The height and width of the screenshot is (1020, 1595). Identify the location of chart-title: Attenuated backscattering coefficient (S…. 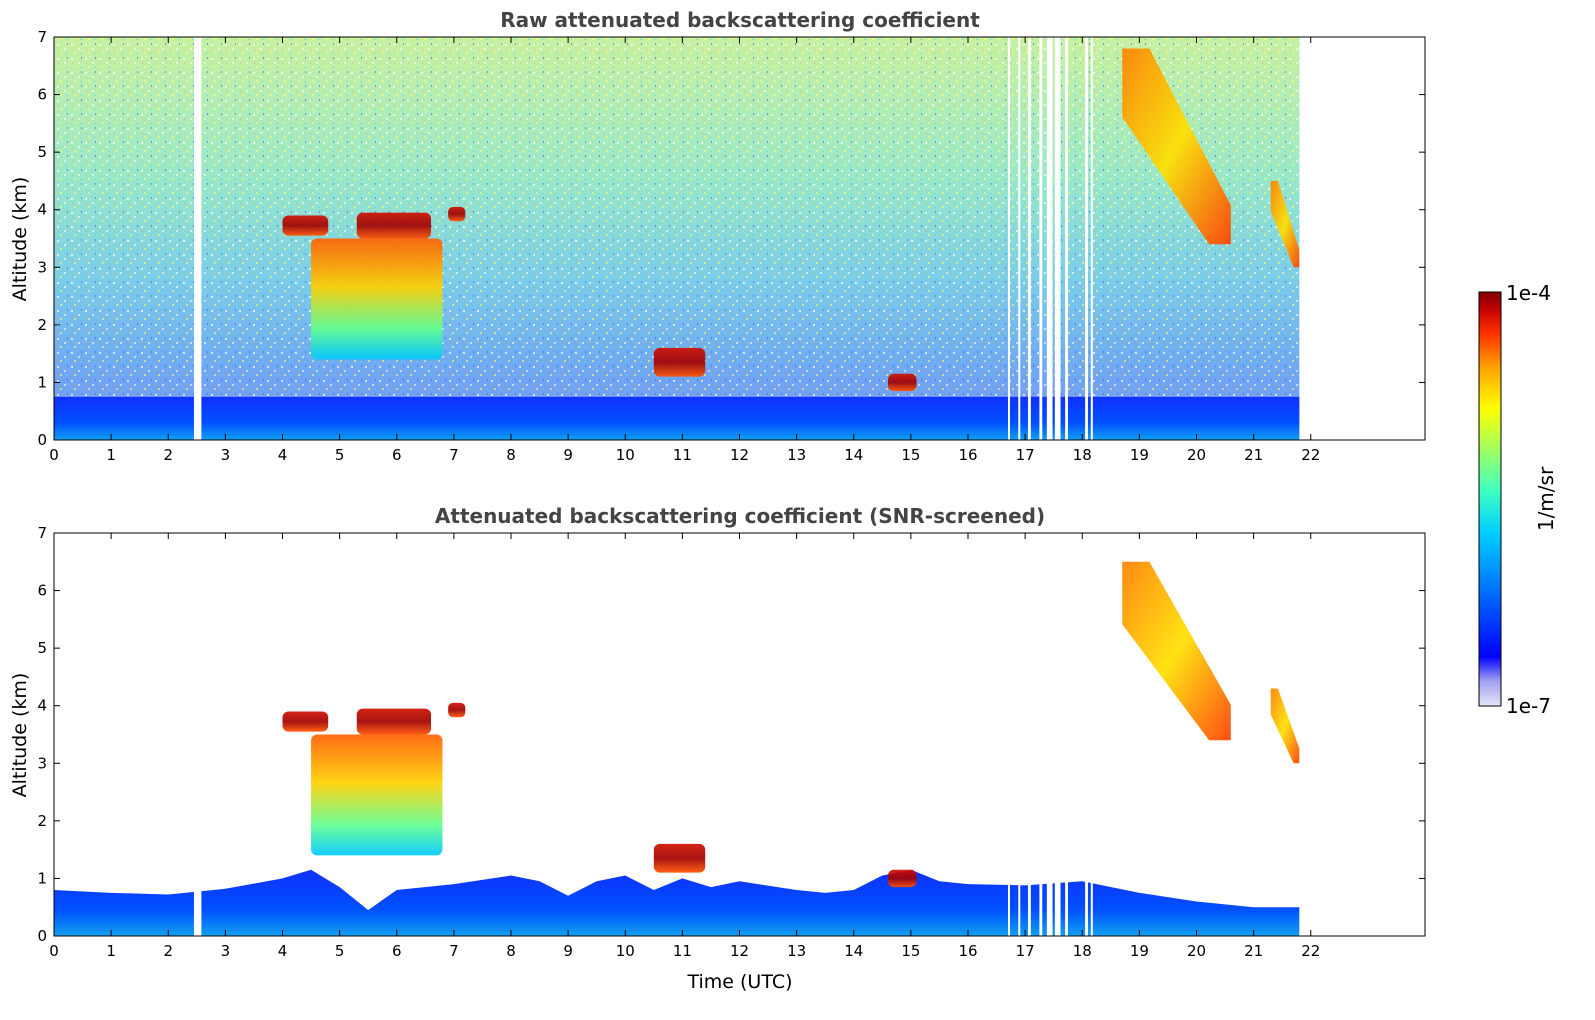
(740, 516).